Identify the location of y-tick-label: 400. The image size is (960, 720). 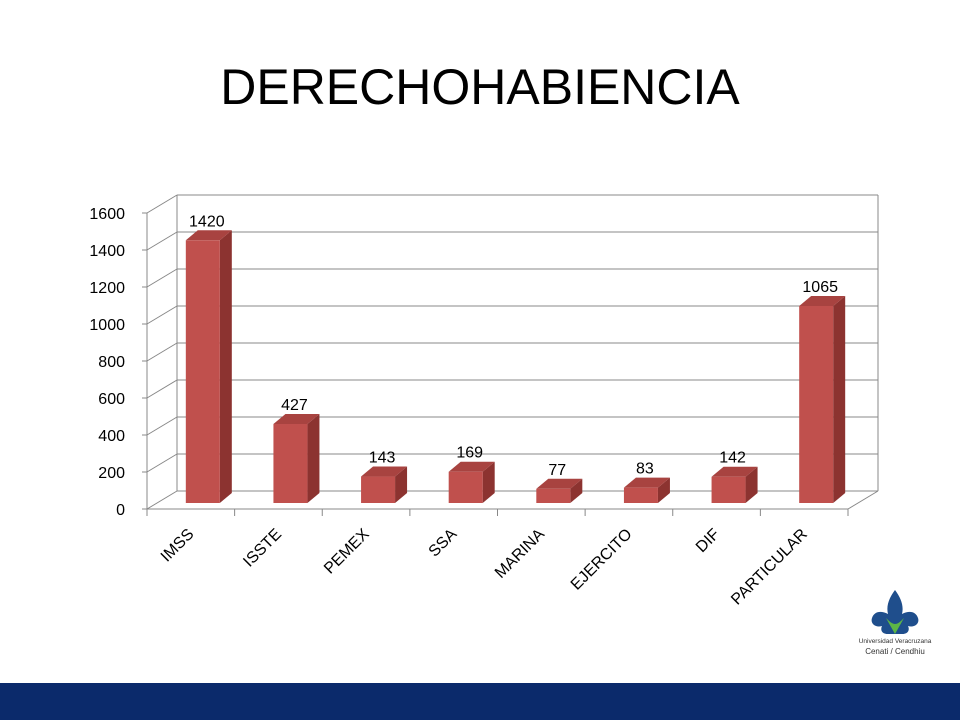
(111, 436).